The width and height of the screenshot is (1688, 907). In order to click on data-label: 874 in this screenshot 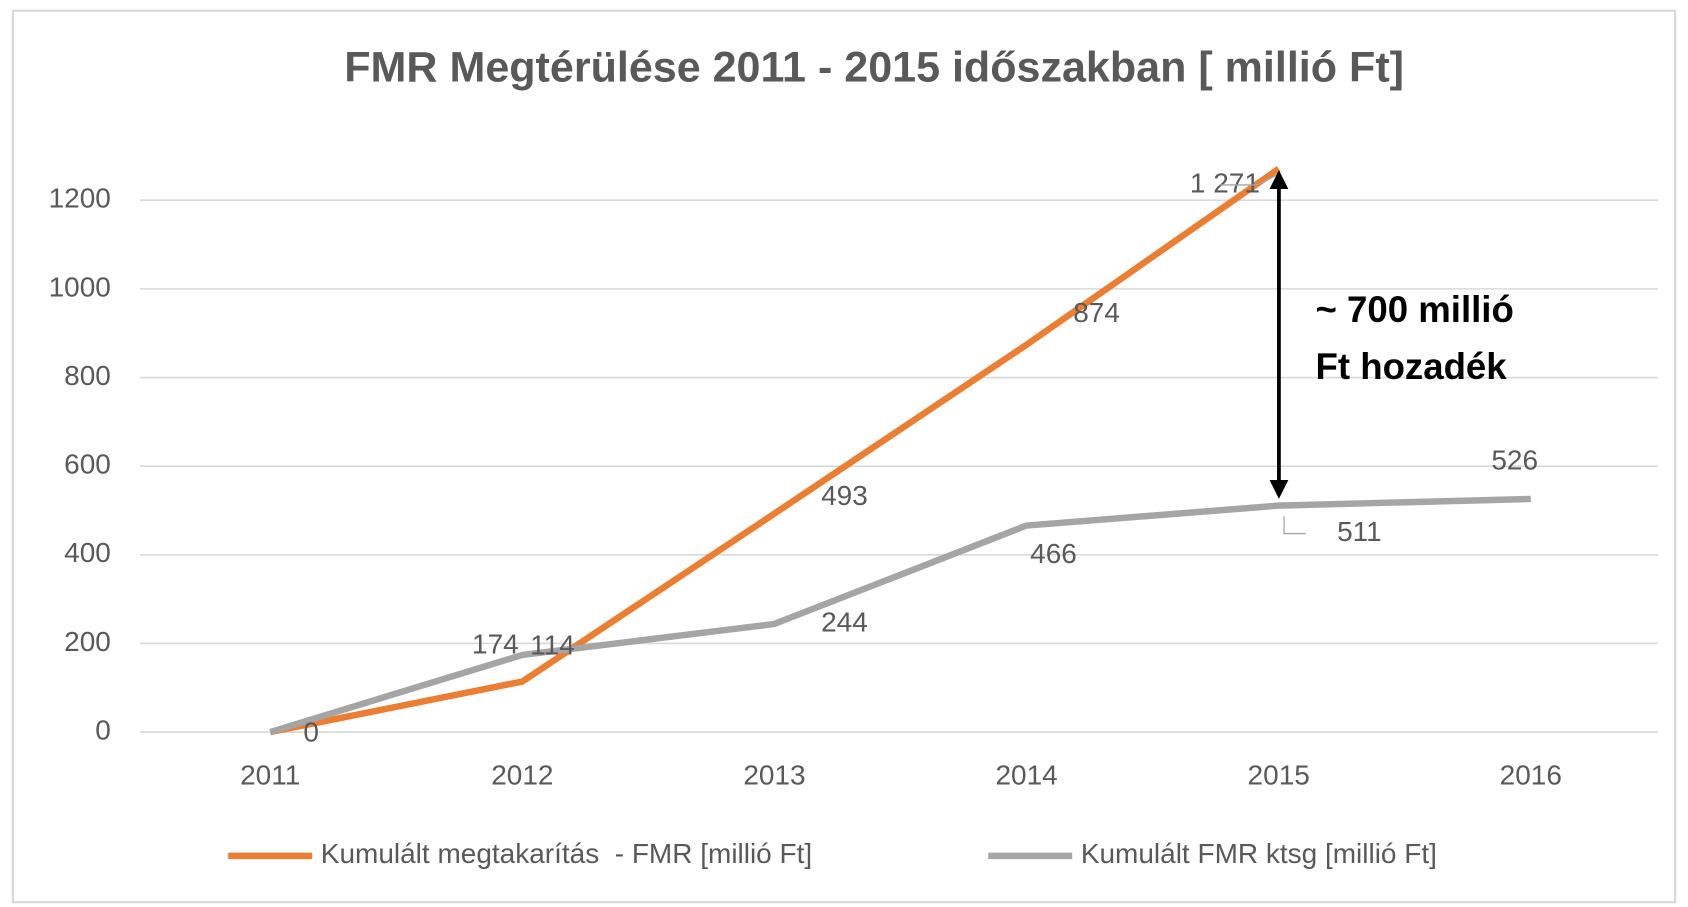, I will do `click(1096, 312)`.